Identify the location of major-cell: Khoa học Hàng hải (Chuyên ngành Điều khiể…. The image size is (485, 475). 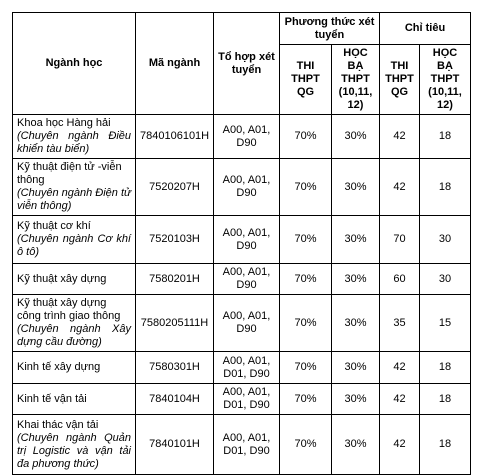
(74, 136).